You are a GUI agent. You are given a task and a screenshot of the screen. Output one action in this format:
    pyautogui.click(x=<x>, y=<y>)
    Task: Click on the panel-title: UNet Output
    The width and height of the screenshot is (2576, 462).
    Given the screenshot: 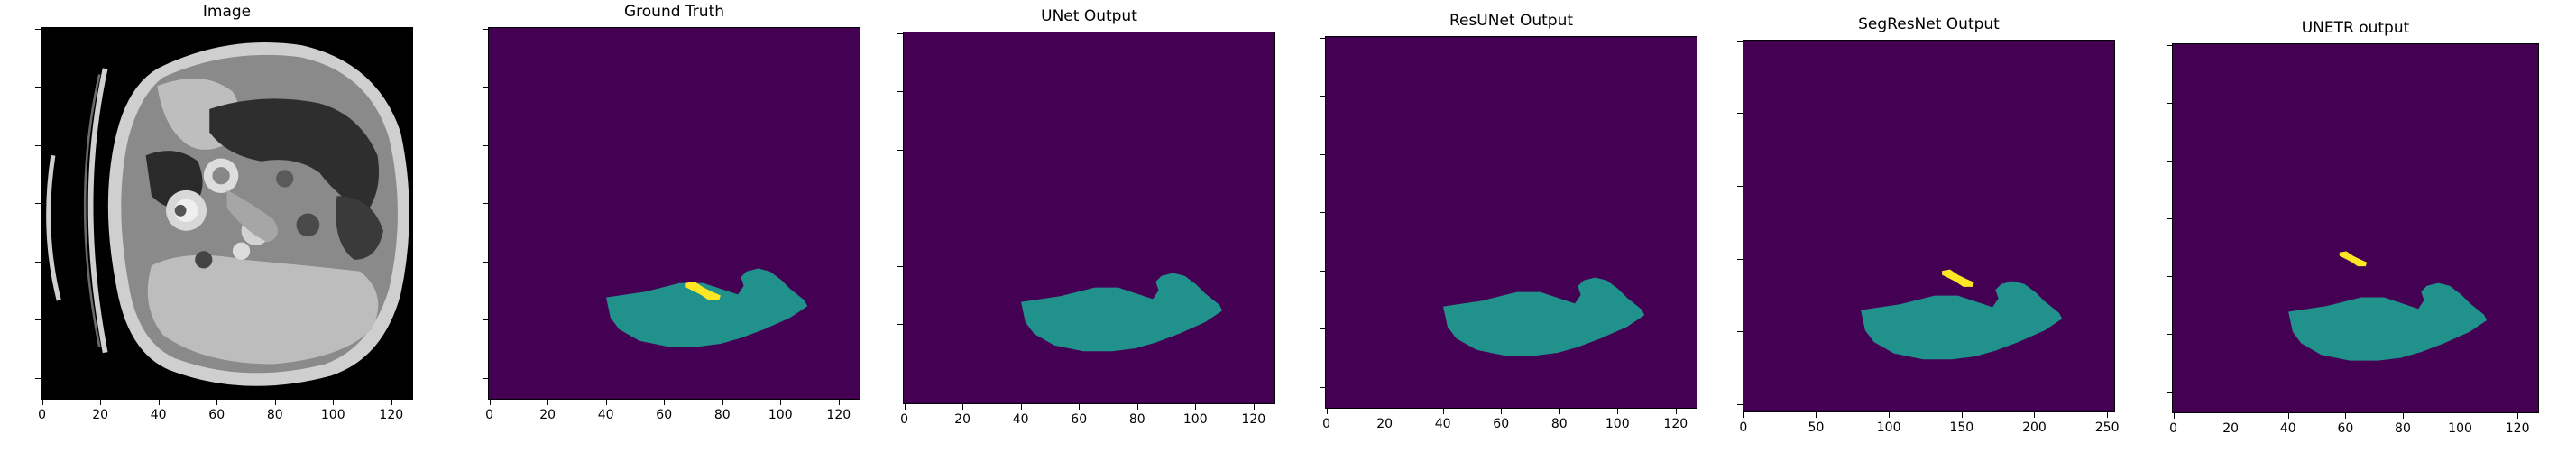 What is the action you would take?
    pyautogui.click(x=1089, y=16)
    